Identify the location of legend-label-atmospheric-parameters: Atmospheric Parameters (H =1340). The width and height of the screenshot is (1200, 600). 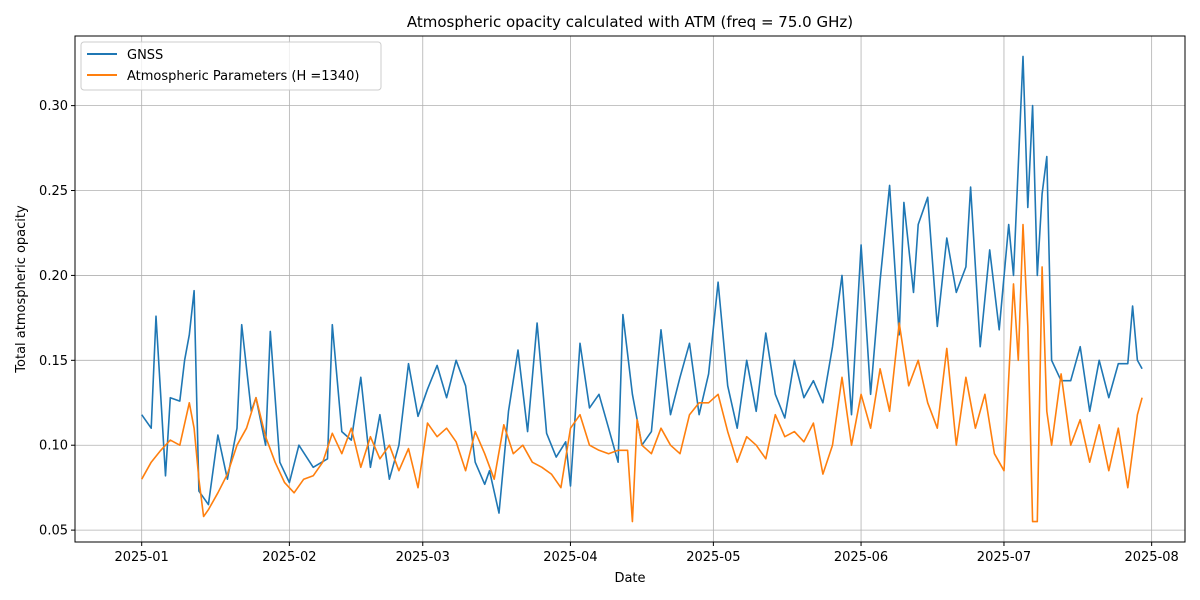
(243, 76).